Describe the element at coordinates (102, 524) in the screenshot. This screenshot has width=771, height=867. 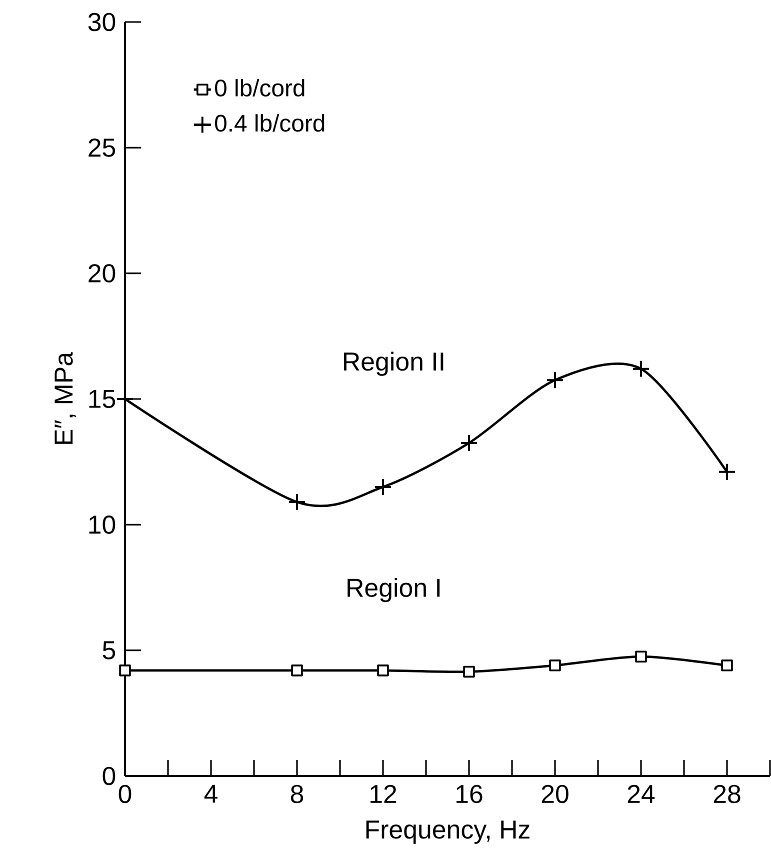
I see `y-tick-label: 10` at that location.